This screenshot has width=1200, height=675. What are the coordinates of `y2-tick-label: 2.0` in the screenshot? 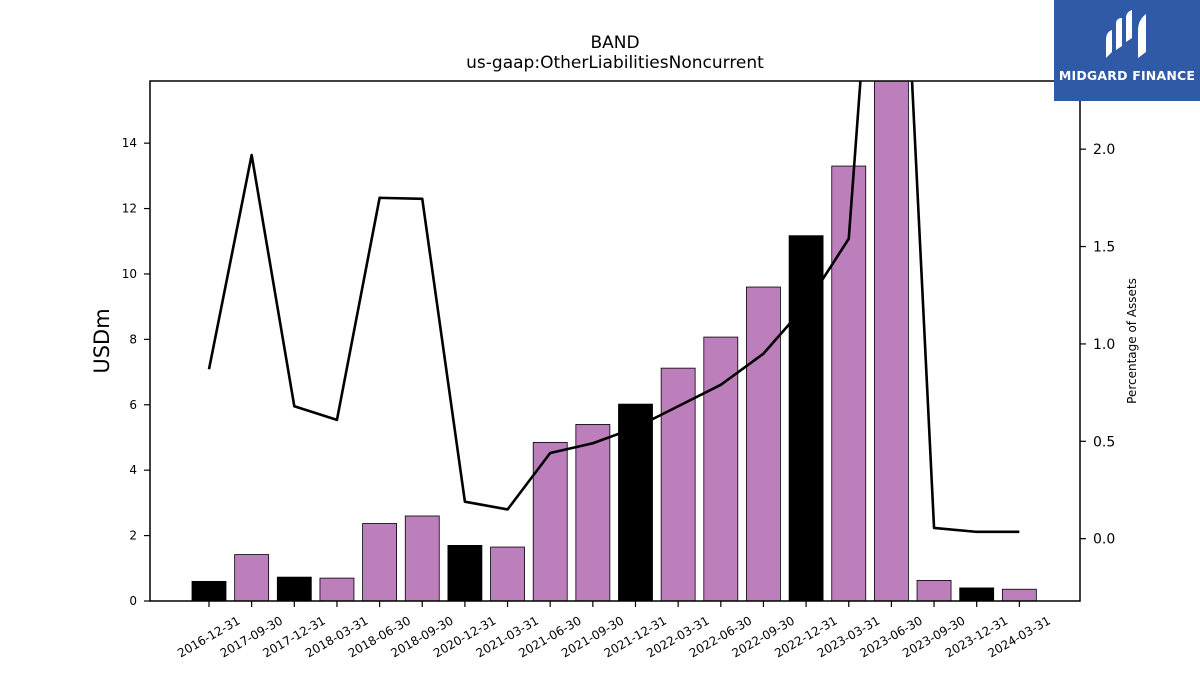 It's located at (1104, 150).